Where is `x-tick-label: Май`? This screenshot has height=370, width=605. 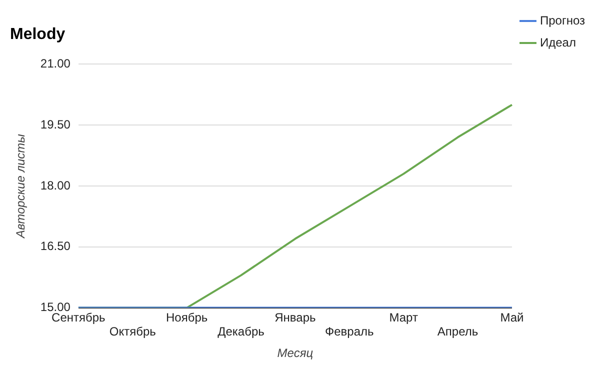 x-tick-label: Май is located at coordinates (512, 317).